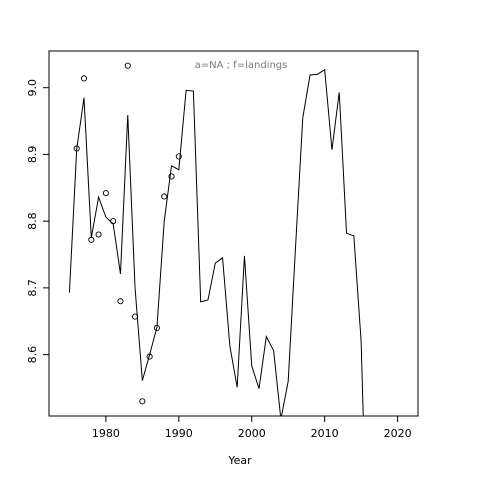 The image size is (480, 480). Describe the element at coordinates (32, 155) in the screenshot. I see `y-tick-label: 8.9` at that location.